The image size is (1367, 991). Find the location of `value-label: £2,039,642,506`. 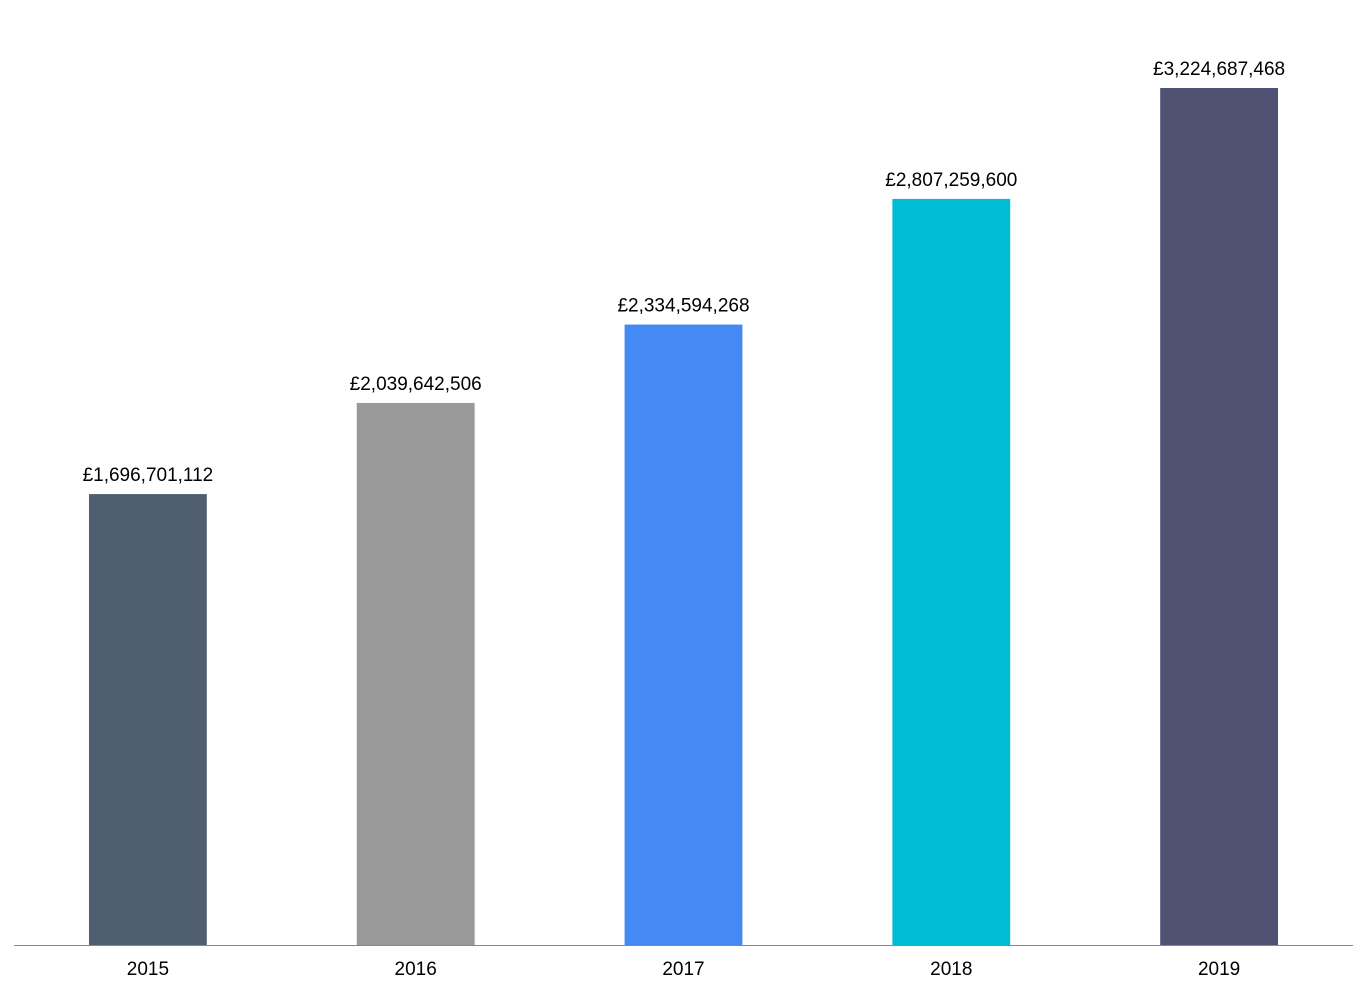

value-label: £2,039,642,506 is located at coordinates (416, 384).